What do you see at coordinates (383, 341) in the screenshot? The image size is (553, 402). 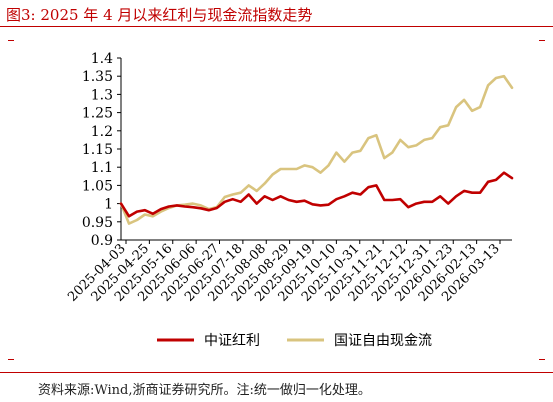 I see `legend-item-free-cash-flow-label: 国证自由现金流` at bounding box center [383, 341].